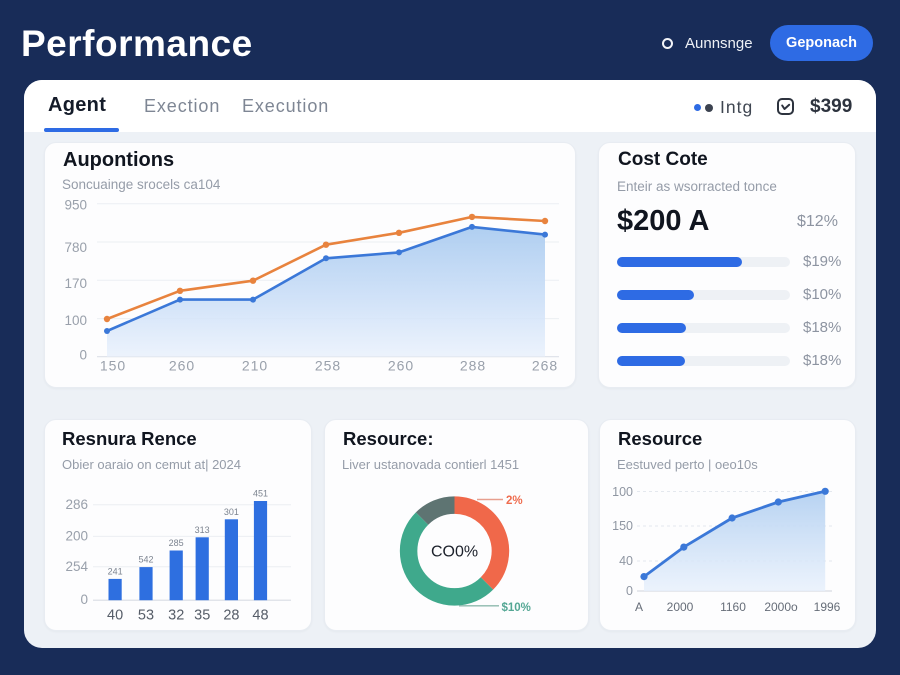 The height and width of the screenshot is (675, 900). Describe the element at coordinates (76, 536) in the screenshot. I see `svg-text: 200` at that location.